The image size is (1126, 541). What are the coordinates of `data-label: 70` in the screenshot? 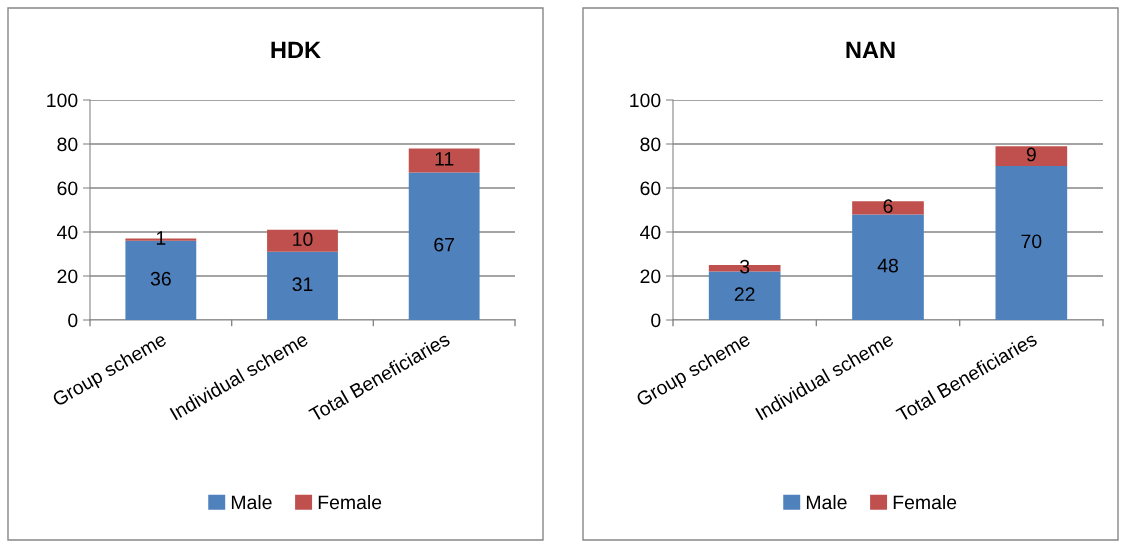 It's located at (1031, 241).